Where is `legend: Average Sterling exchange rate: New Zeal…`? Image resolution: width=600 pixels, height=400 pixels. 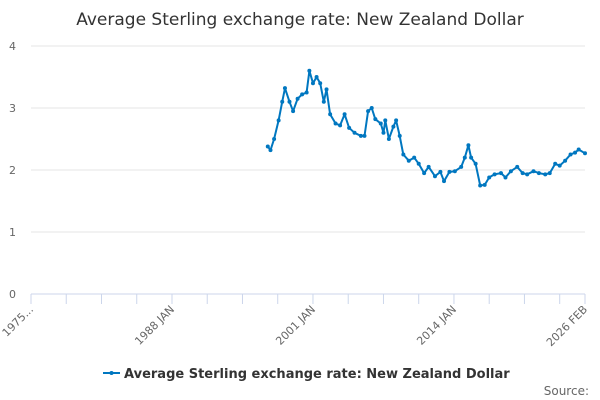
legend: Average Sterling exchange rate: New Zeal… is located at coordinates (306, 374).